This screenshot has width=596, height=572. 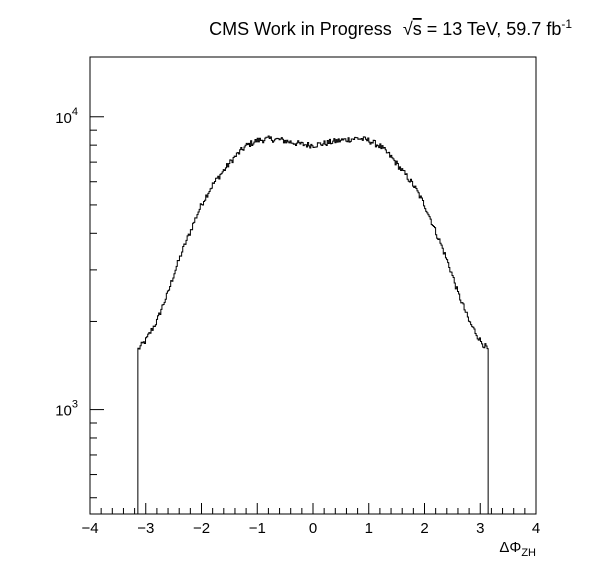 What do you see at coordinates (566, 24) in the screenshot?
I see `lumi-exponent: -1` at bounding box center [566, 24].